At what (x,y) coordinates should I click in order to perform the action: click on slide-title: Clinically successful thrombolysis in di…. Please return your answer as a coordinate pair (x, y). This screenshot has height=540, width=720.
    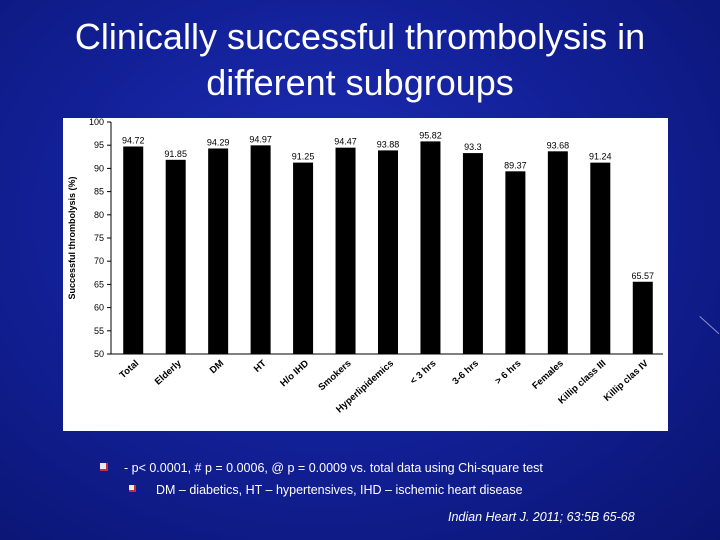
    Looking at the image, I should click on (360, 59).